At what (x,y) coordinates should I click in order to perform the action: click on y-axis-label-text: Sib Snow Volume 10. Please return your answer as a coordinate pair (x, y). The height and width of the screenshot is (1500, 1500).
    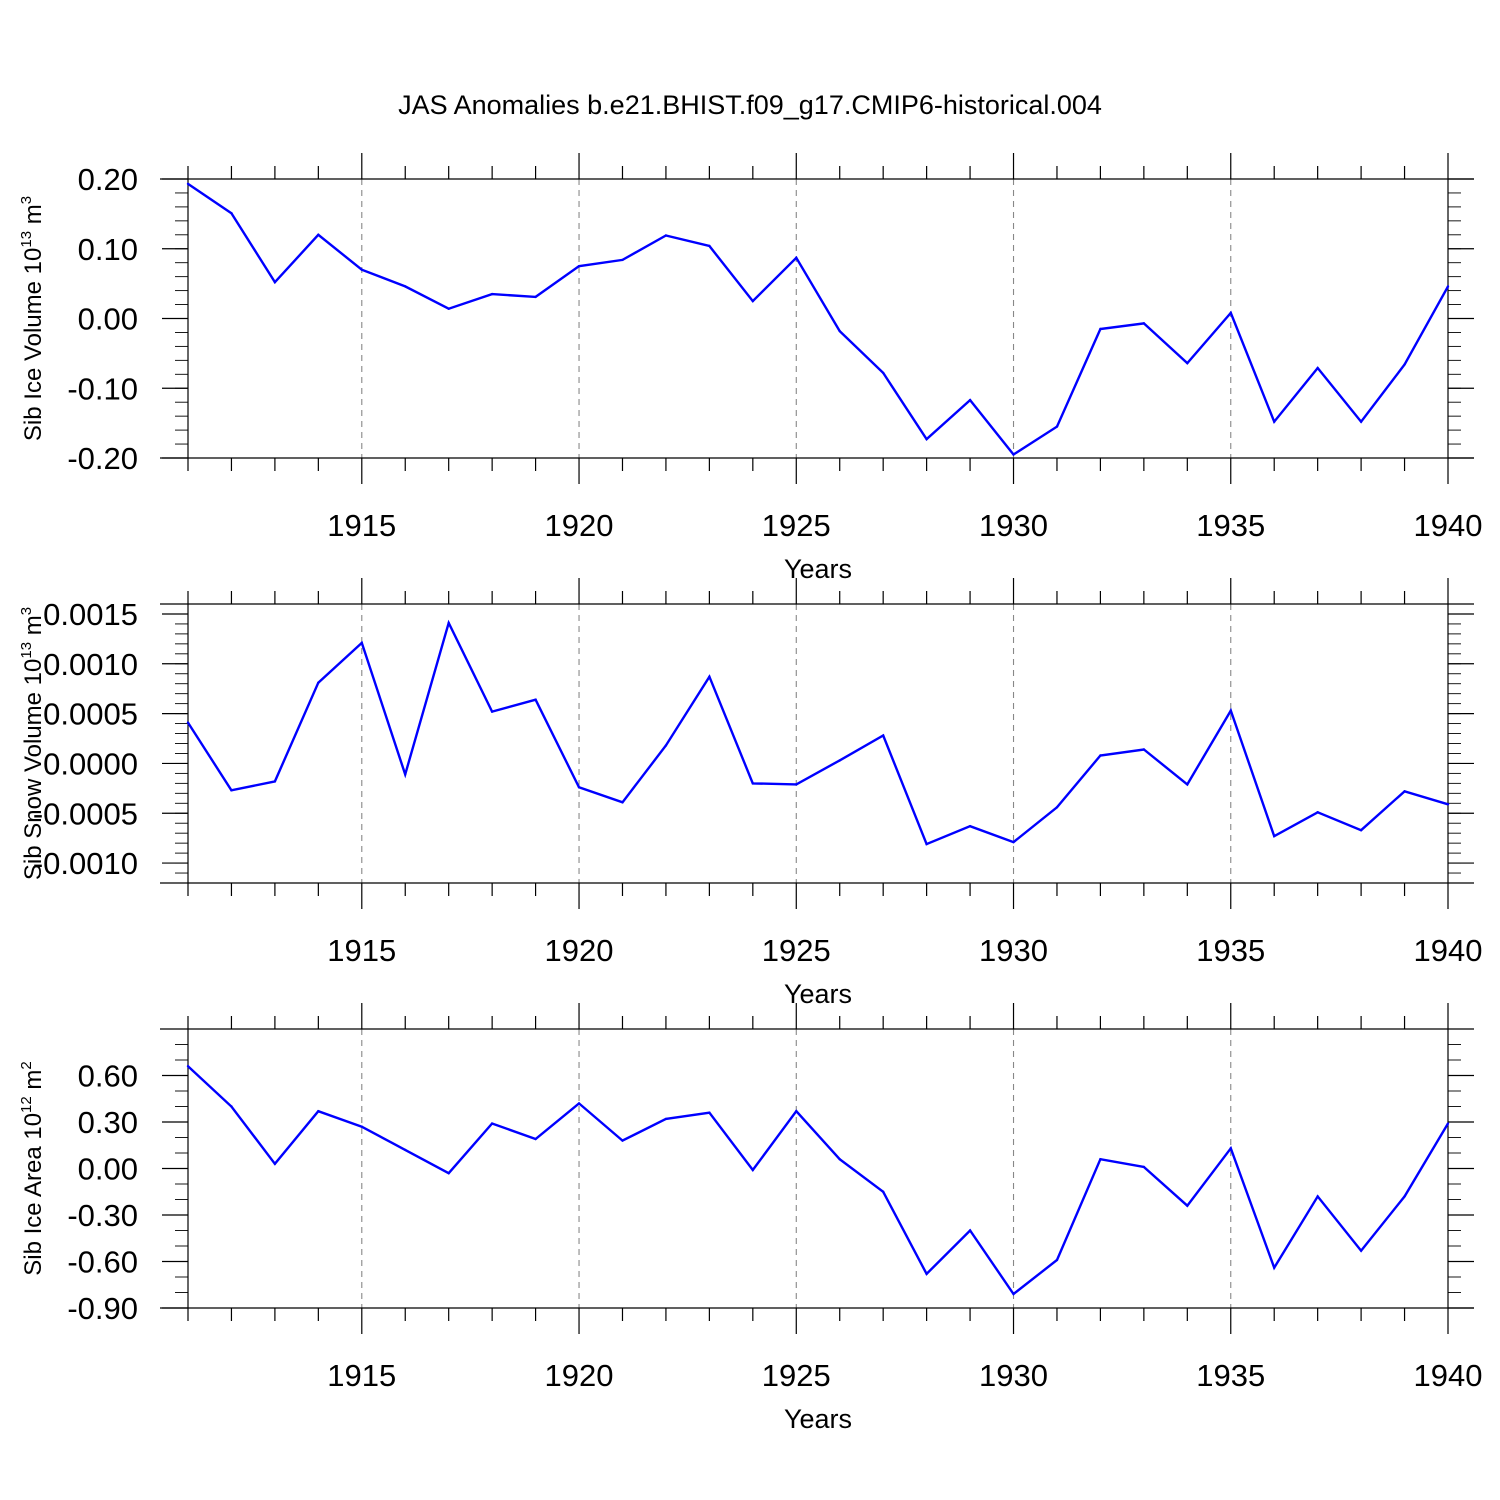
    Looking at the image, I should click on (33, 769).